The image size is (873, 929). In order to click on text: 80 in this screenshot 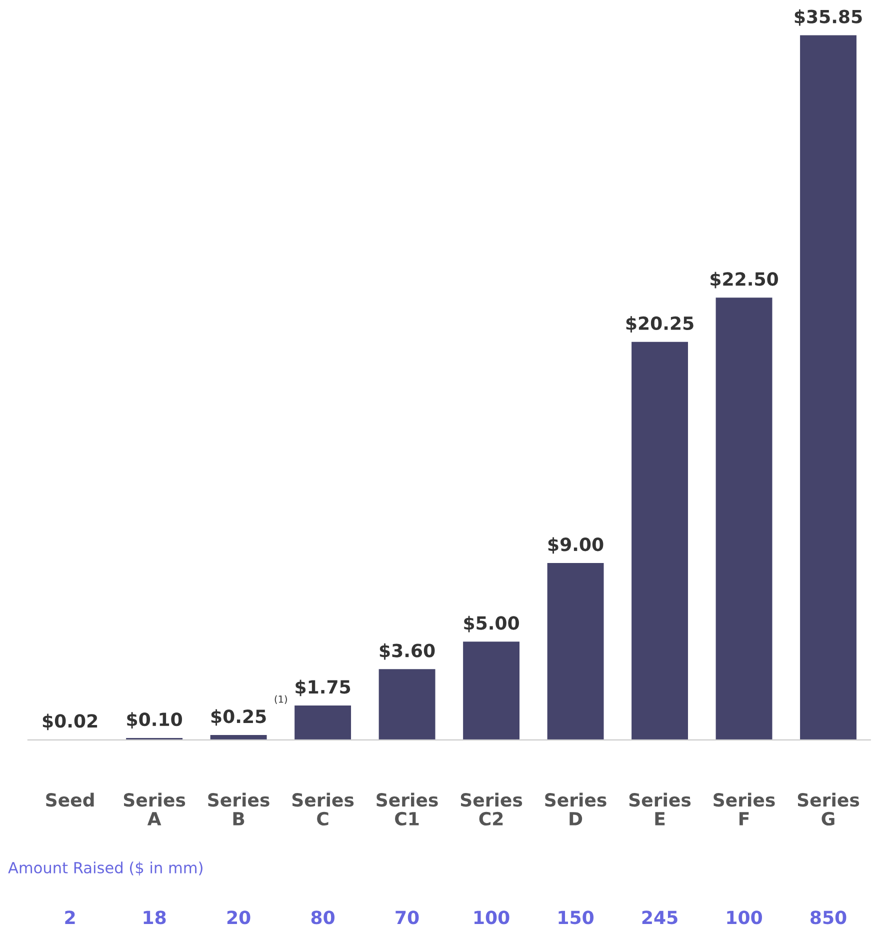, I will do `click(322, 917)`.